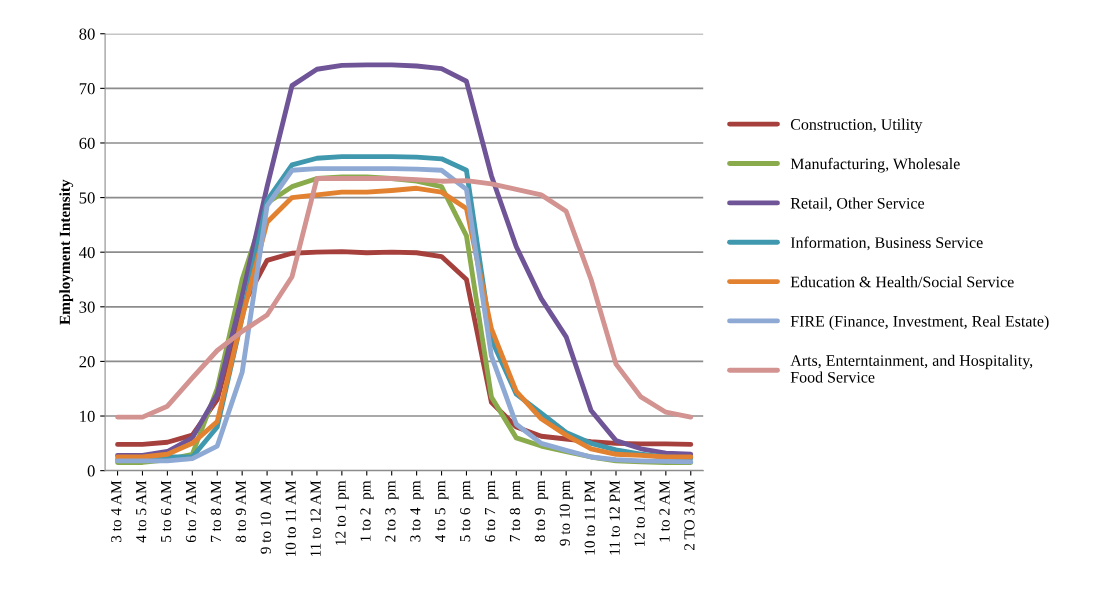  I want to click on legend-label: Retail, Other Service, so click(857, 204).